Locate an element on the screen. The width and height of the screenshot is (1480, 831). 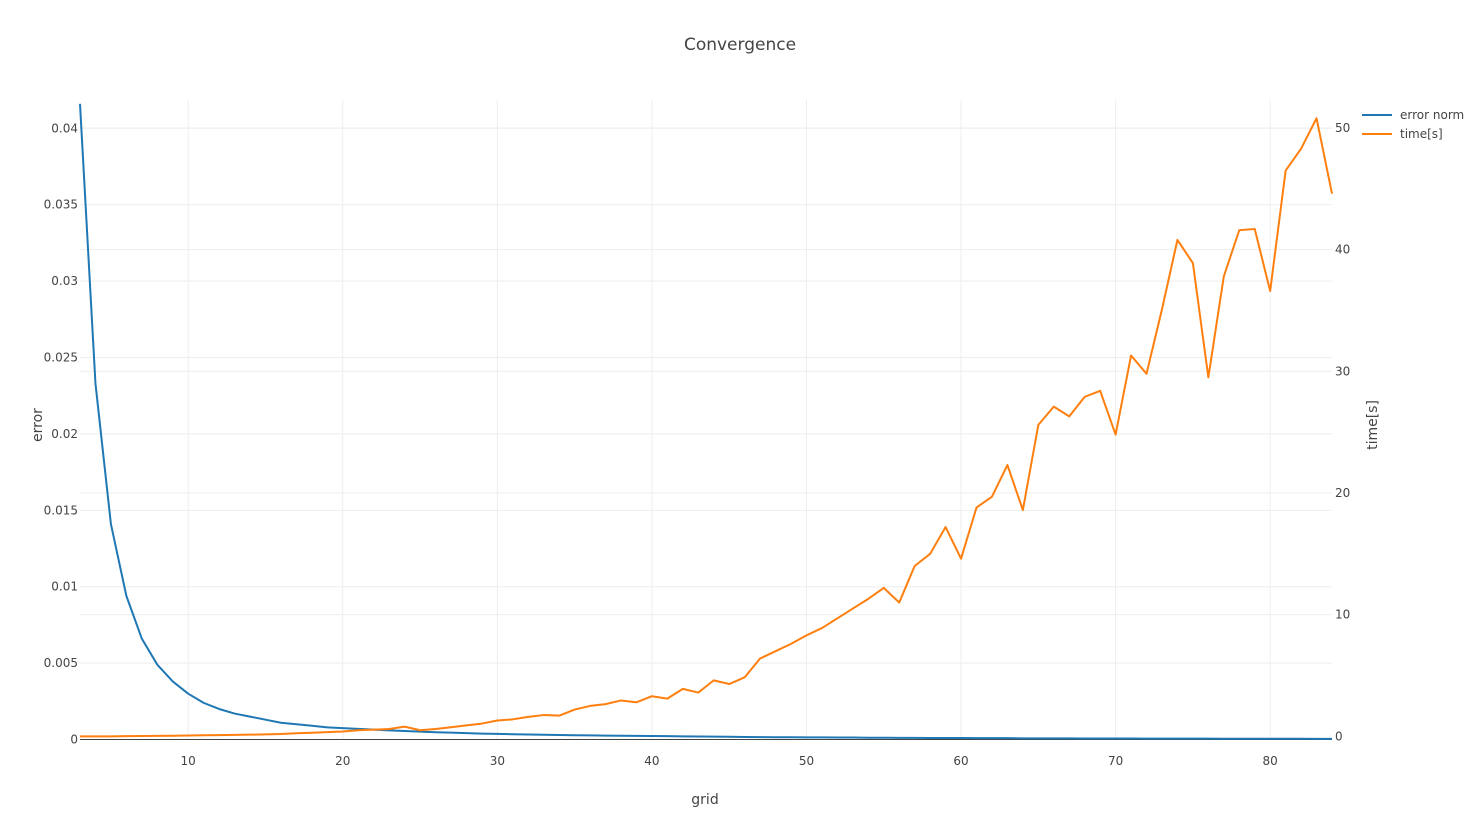
legend-item-error-norm: error norm is located at coordinates (1413, 115).